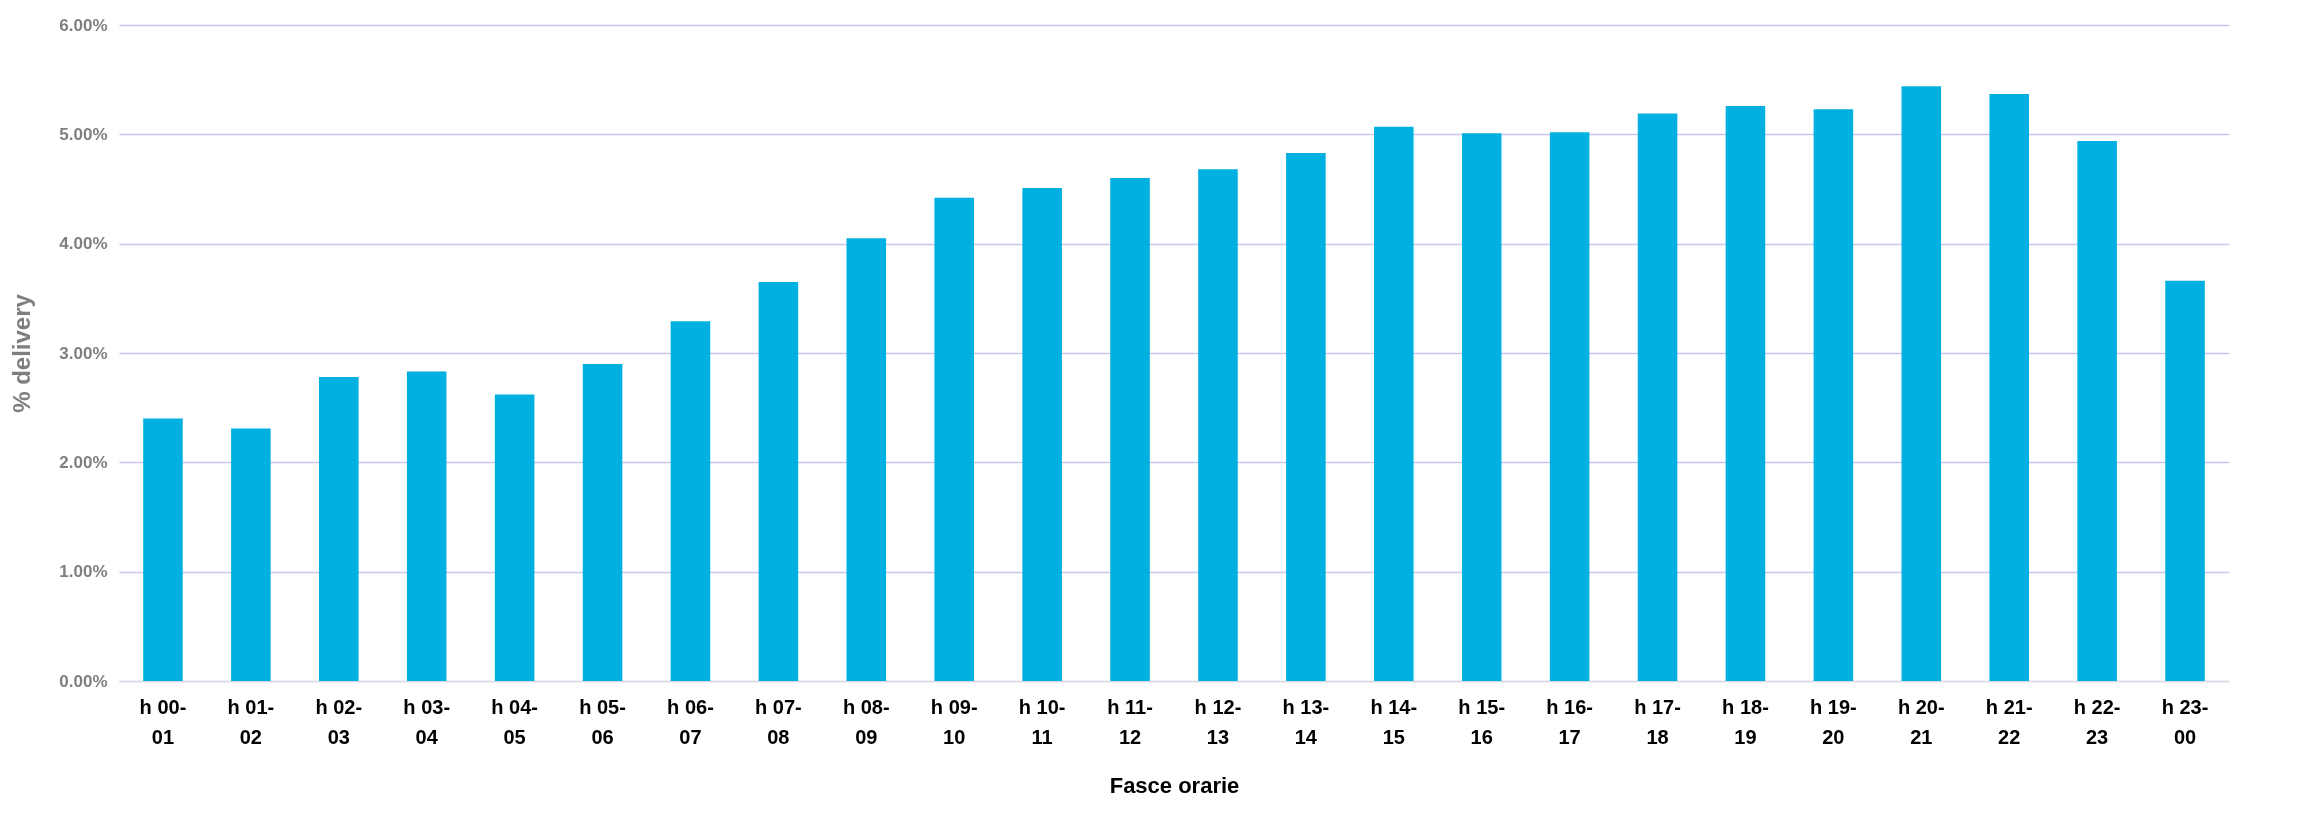 The image size is (2298, 837). I want to click on y-tick-label: 2.00%, so click(83, 462).